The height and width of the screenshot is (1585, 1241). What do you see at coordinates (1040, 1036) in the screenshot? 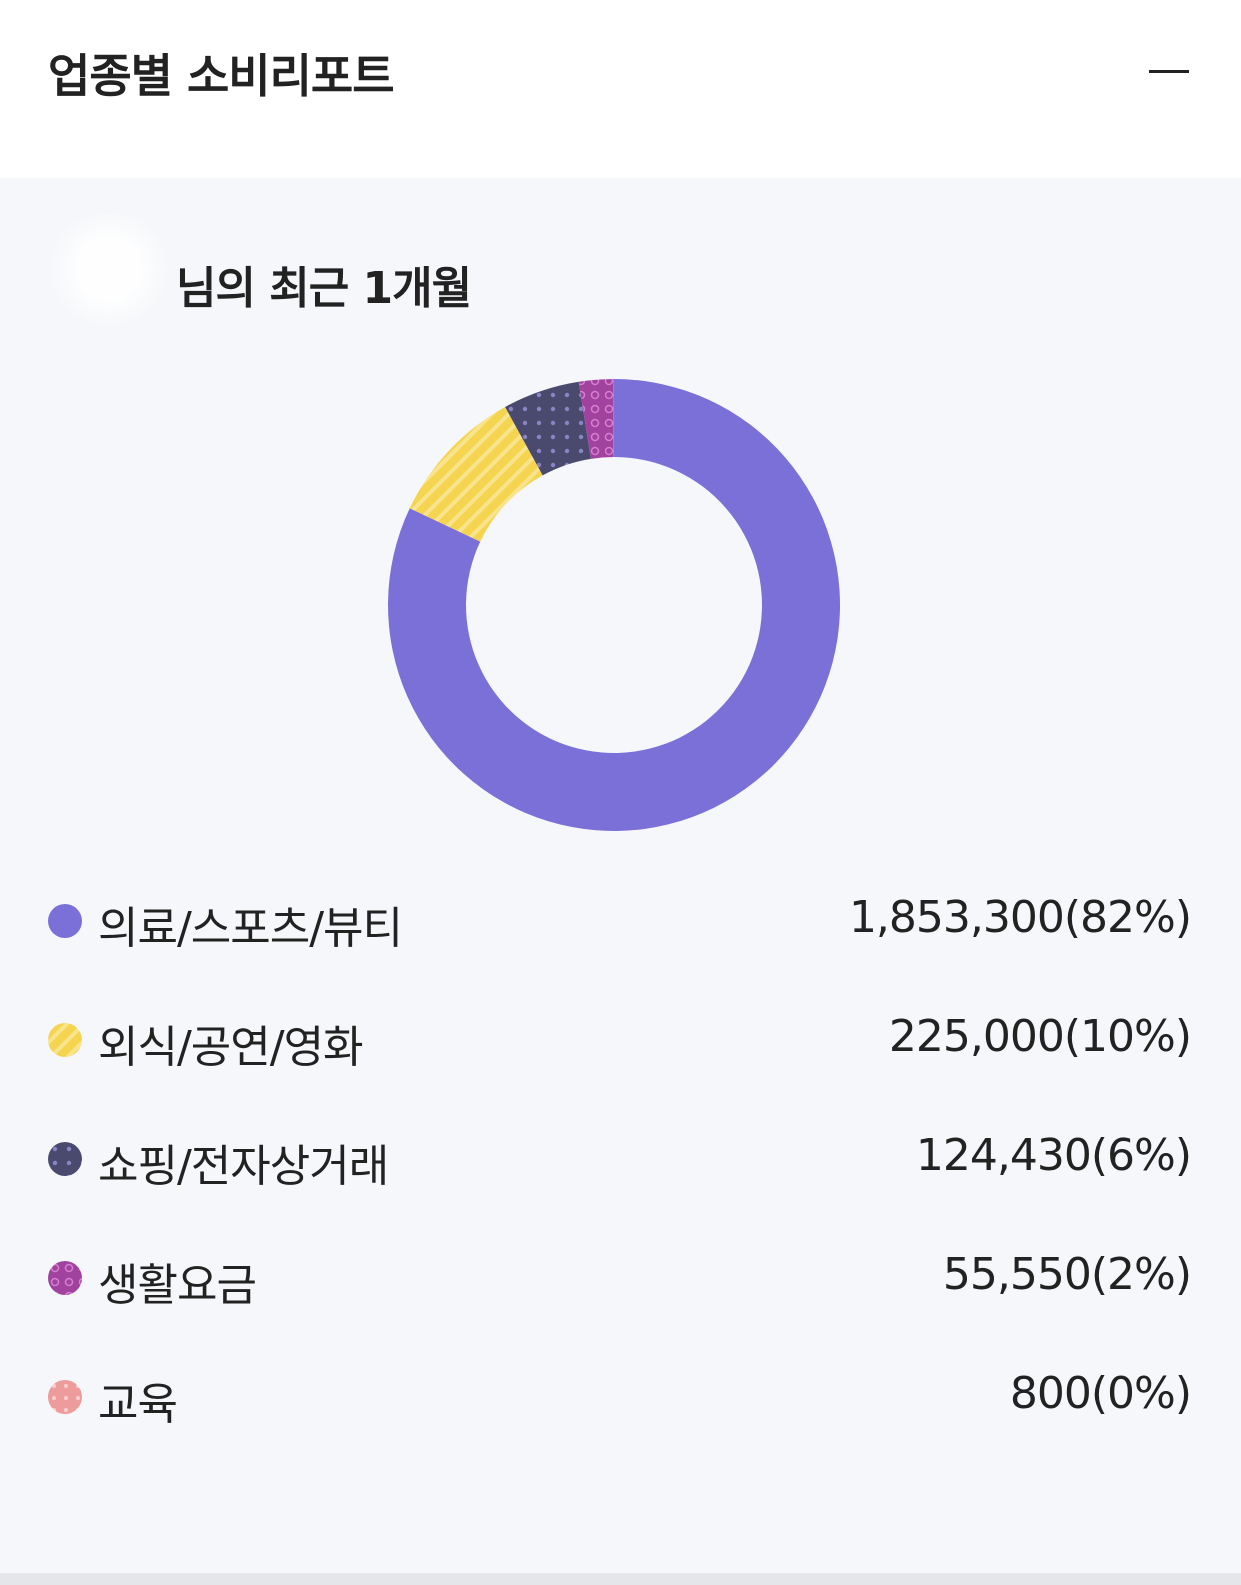
I see `legend-value: 225,000(10%)` at bounding box center [1040, 1036].